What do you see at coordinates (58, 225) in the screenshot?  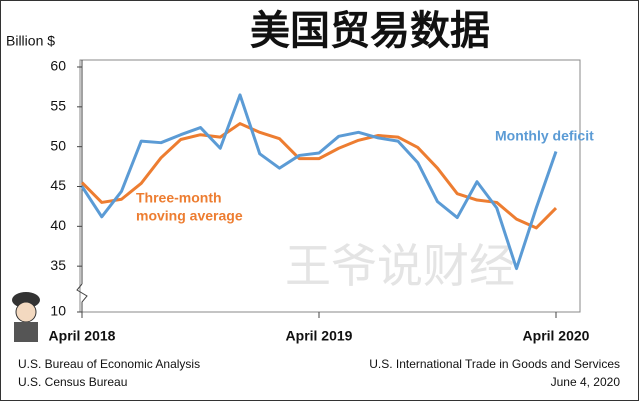 I see `y-tick-label: 40` at bounding box center [58, 225].